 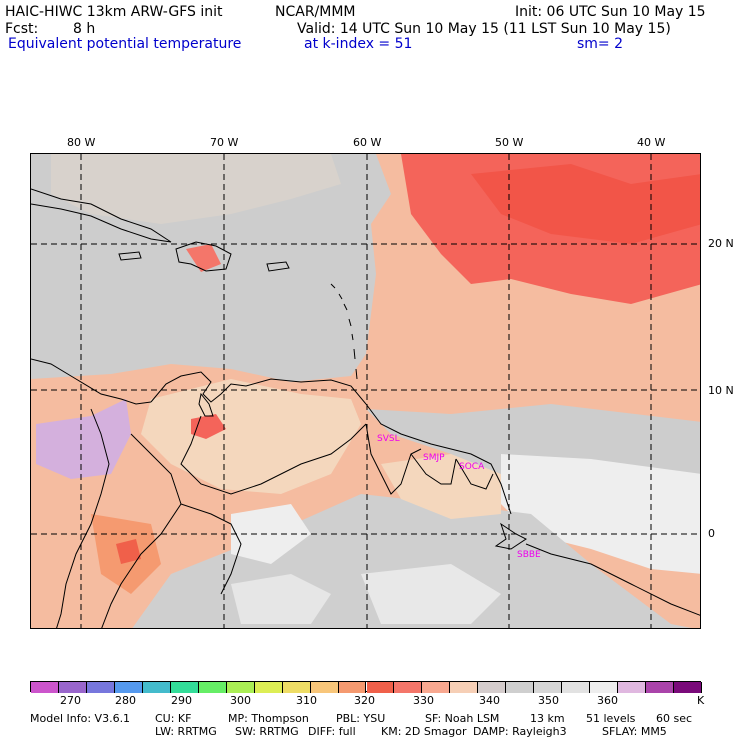 What do you see at coordinates (267, 731) in the screenshot?
I see `footer-sw: SW: RRTMG` at bounding box center [267, 731].